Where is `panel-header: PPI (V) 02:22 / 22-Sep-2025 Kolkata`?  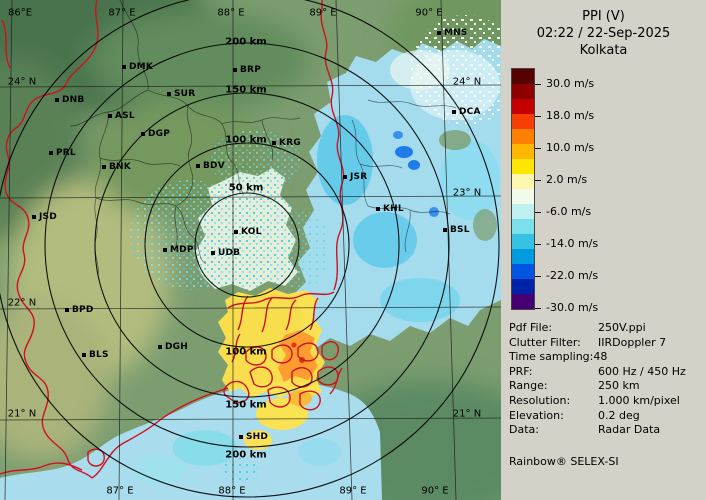 panel-header: PPI (V) 02:22 / 22-Sep-2025 Kolkata is located at coordinates (603, 29).